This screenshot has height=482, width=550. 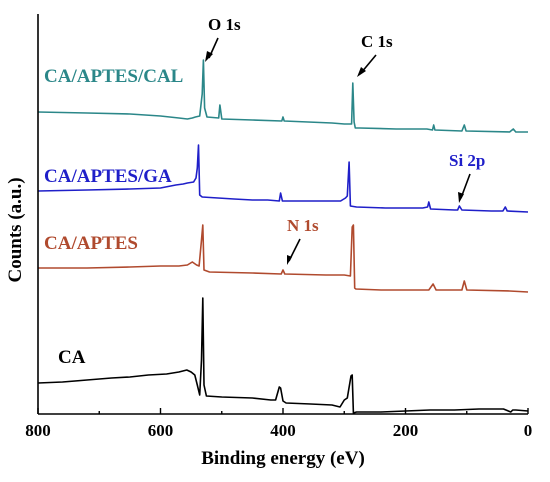 I want to click on series-line-ca-aptes-cal, so click(x=282, y=96).